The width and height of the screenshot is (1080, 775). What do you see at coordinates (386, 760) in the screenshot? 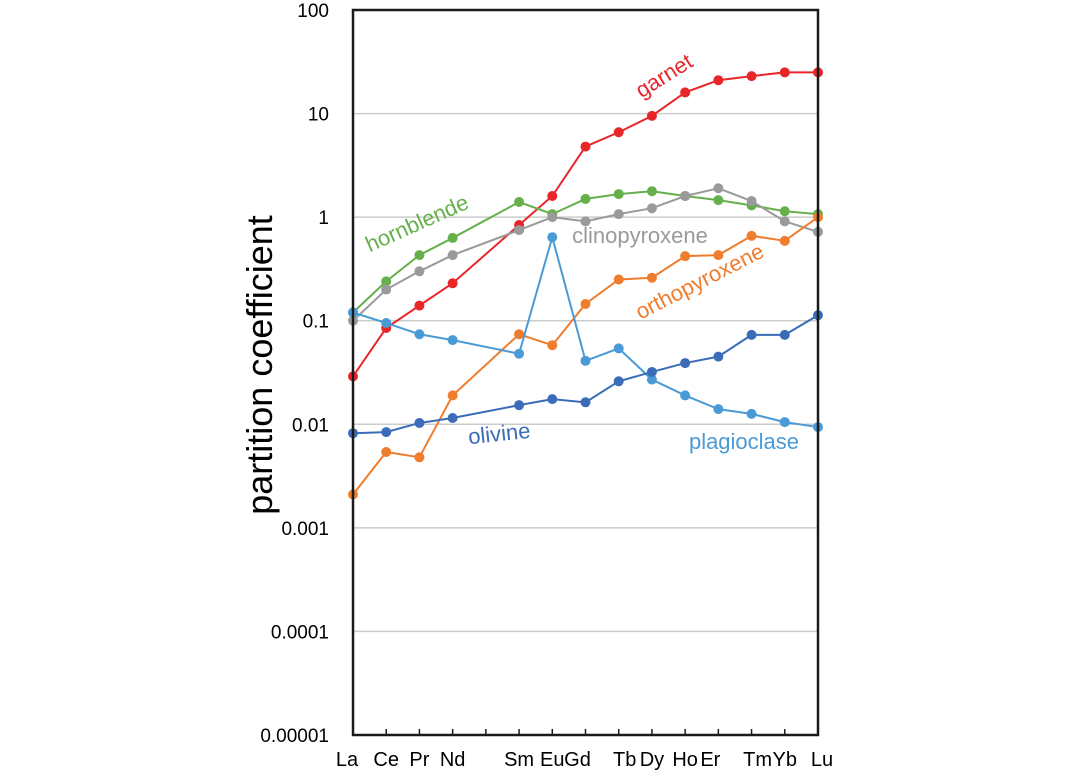
I see `x-tick-label: Ce` at bounding box center [386, 760].